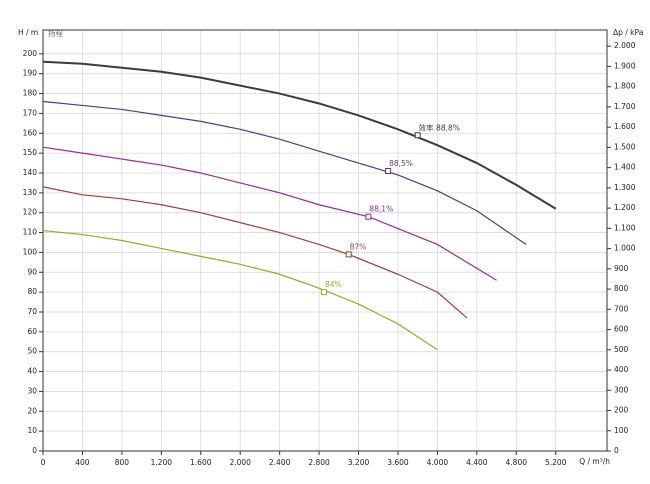  I want to click on y-tick-label: 150, so click(30, 152).